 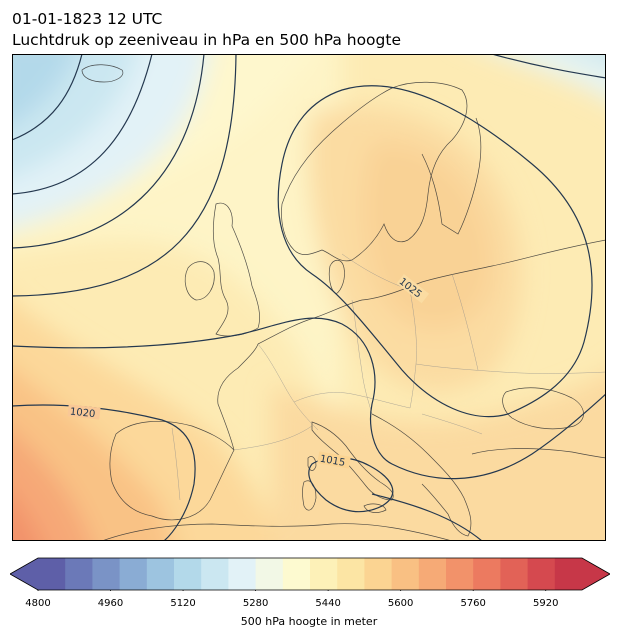 I want to click on colorbar-tick-label: 5440, so click(x=328, y=603).